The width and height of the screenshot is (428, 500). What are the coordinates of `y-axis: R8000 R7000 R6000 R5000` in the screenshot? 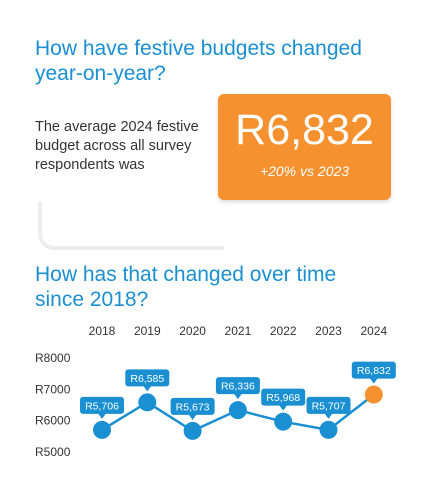 It's located at (53, 405).